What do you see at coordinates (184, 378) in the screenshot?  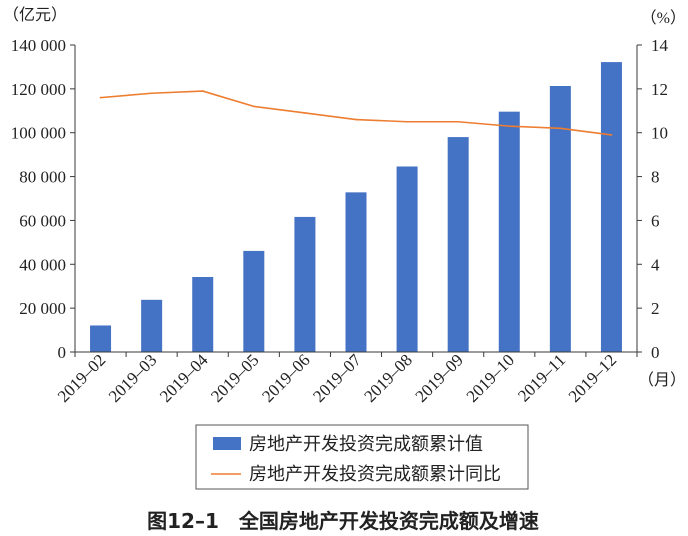 I see `x-tick-label: 2019–04` at bounding box center [184, 378].